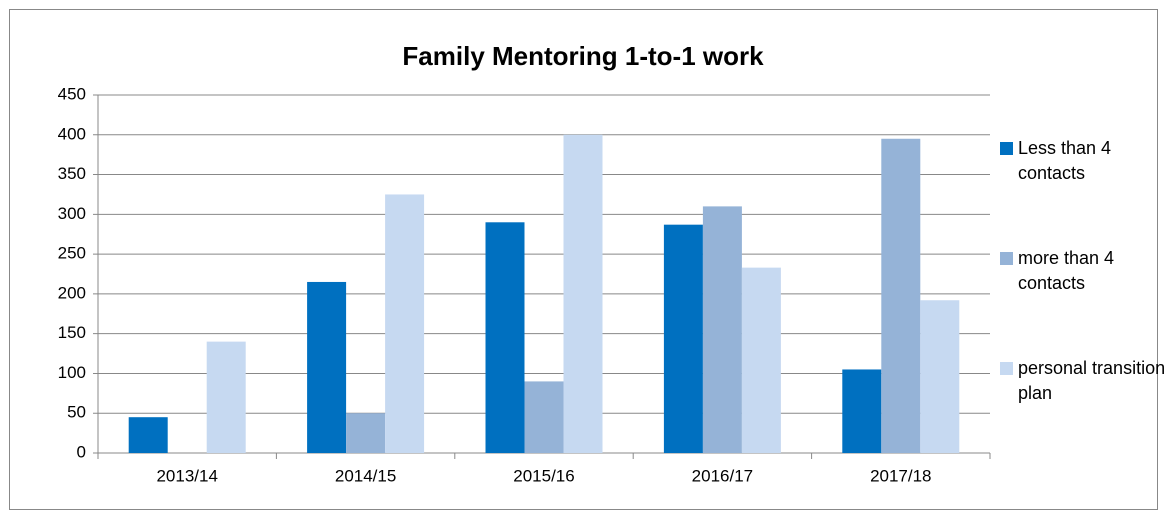 This screenshot has width=1168, height=520. What do you see at coordinates (72, 133) in the screenshot?
I see `y-tick-label: 400` at bounding box center [72, 133].